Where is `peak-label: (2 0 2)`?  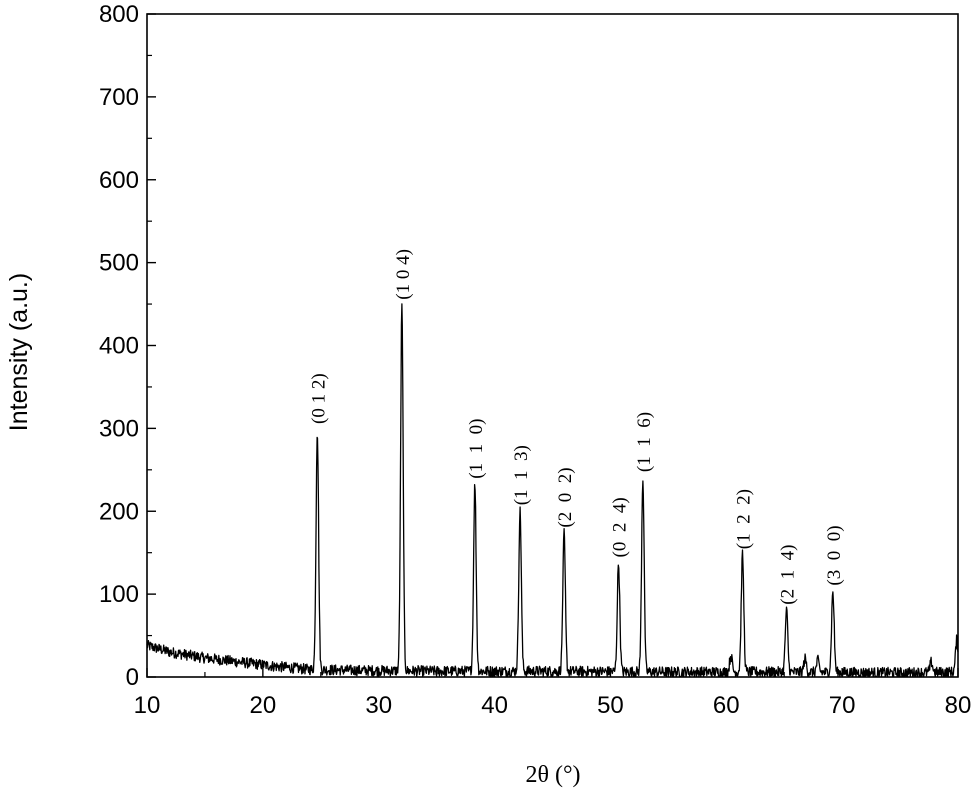
peak-label: (2 0 2) is located at coordinates (565, 497).